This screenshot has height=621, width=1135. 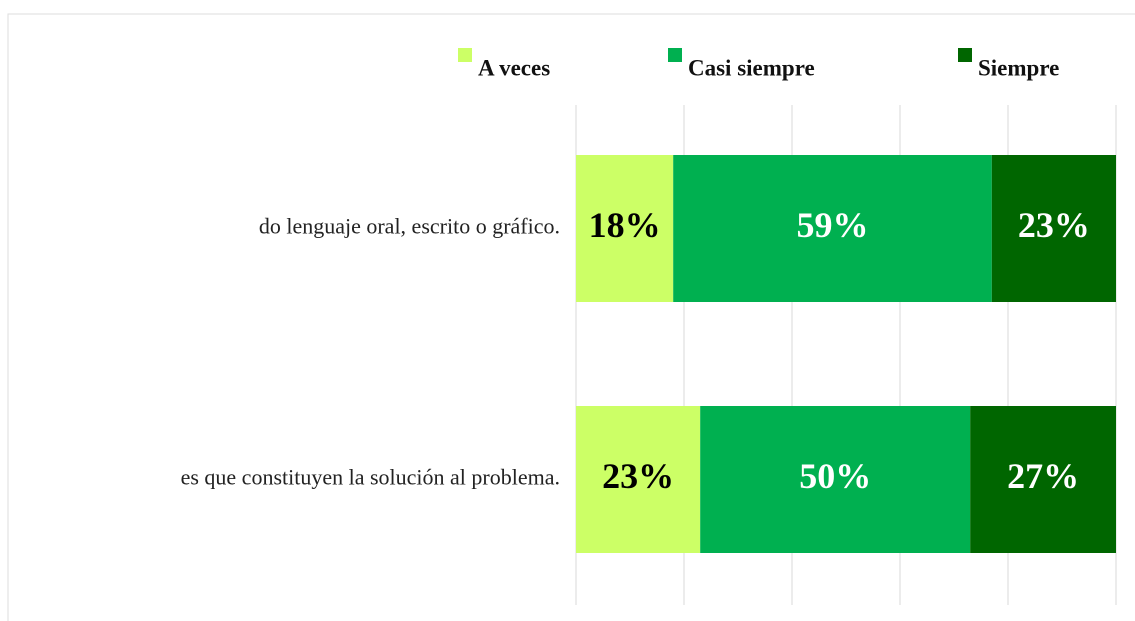 What do you see at coordinates (1043, 476) in the screenshot?
I see `value-label: 27%` at bounding box center [1043, 476].